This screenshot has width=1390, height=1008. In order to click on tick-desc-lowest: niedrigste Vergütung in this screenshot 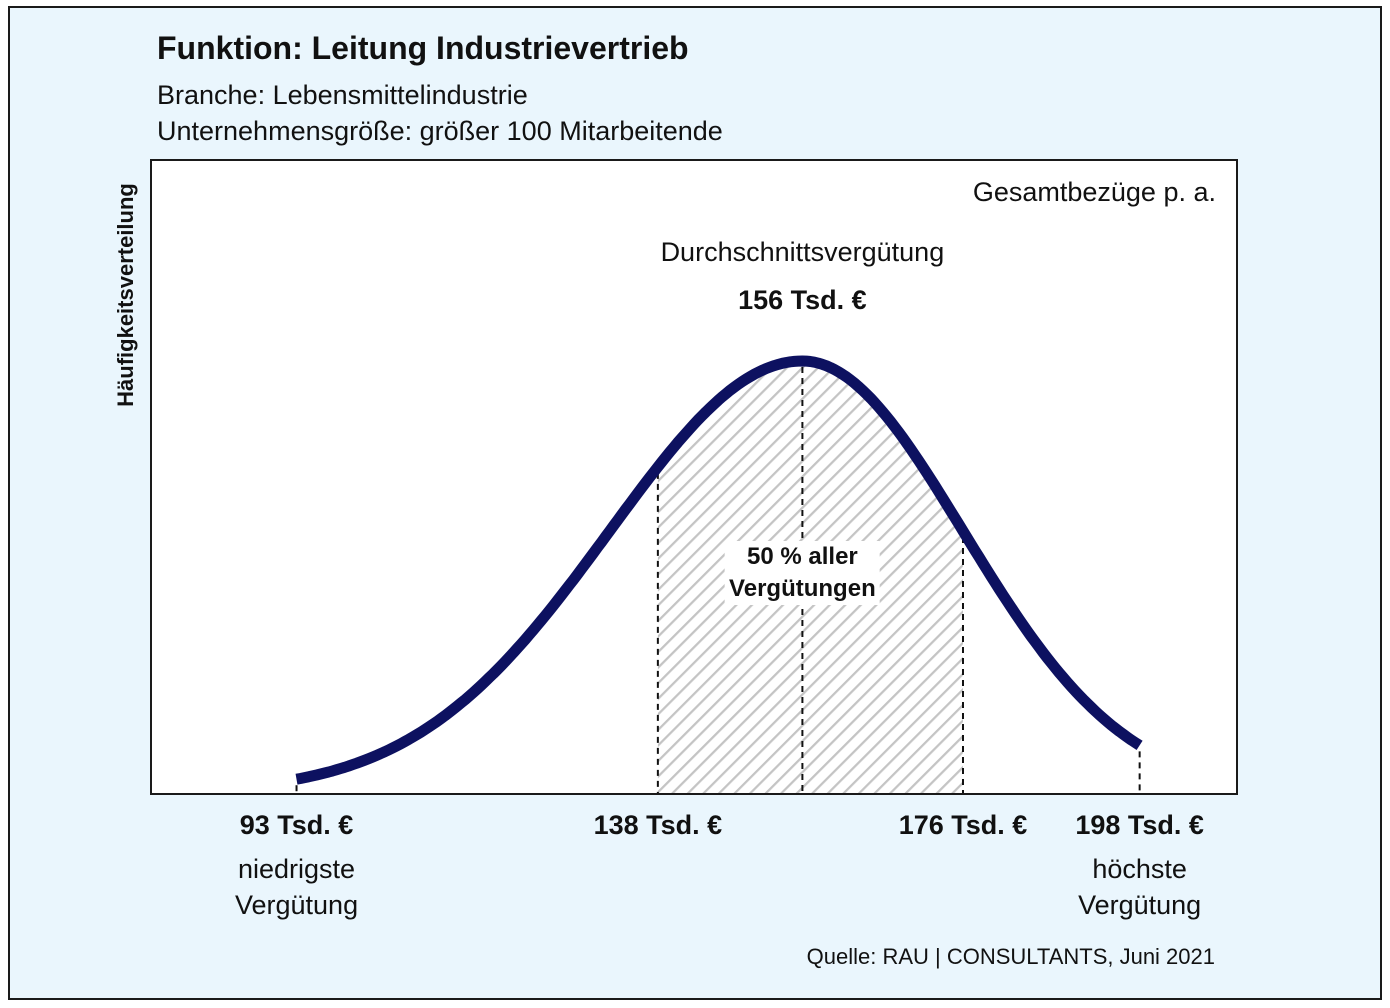, I will do `click(296, 887)`.